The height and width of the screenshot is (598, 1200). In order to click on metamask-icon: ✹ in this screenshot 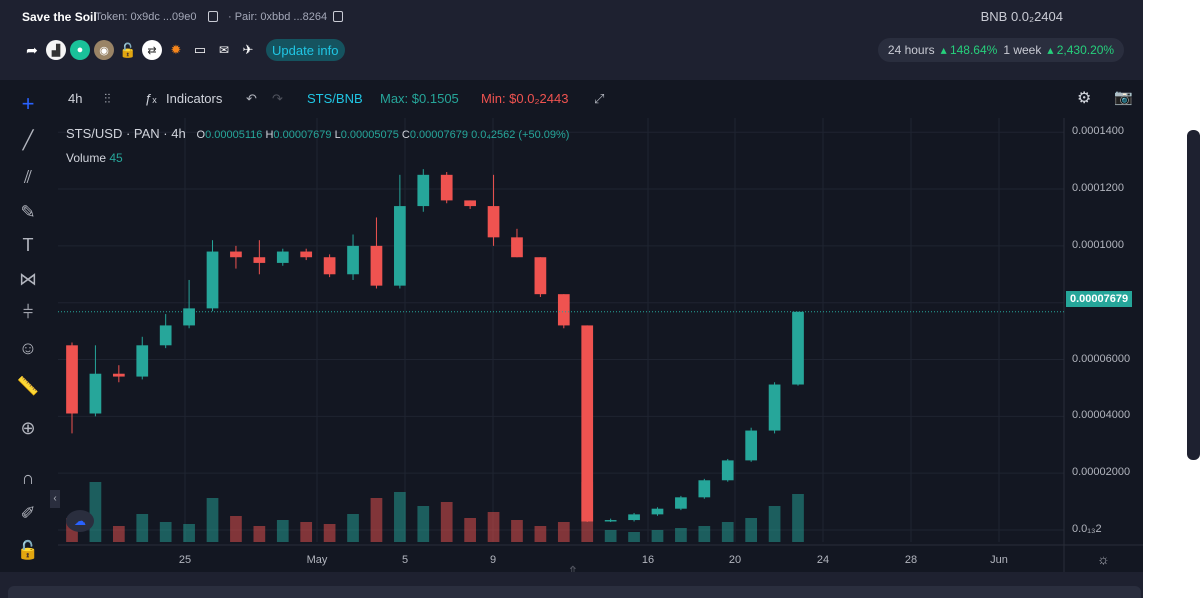, I will do `click(176, 49)`.